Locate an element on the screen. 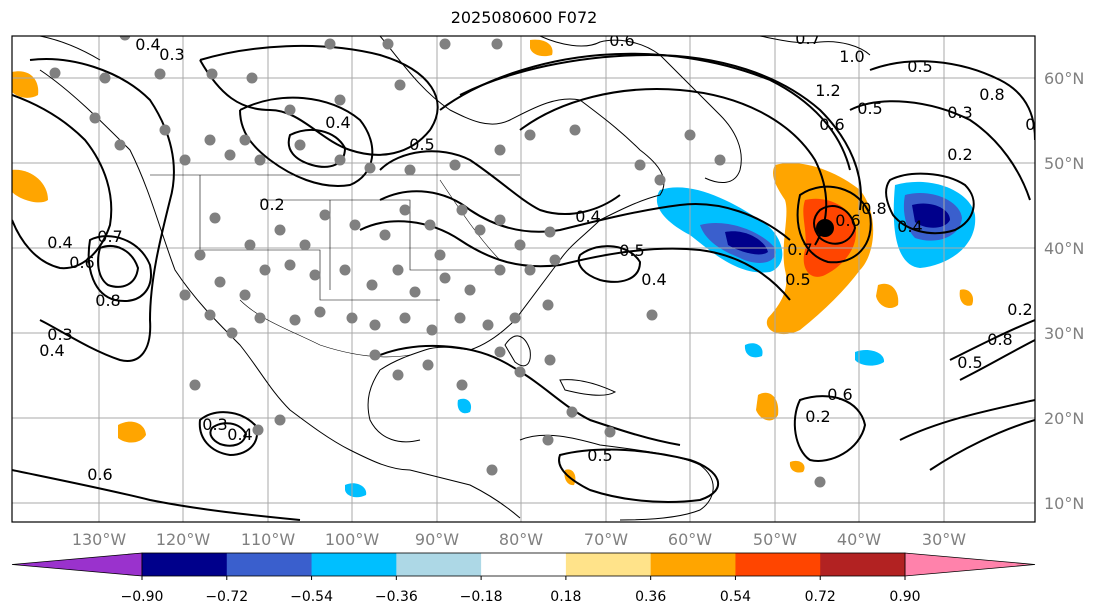 Image resolution: width=1105 pixels, height=615 pixels. colorbar-tick-label: −0.54 is located at coordinates (311, 597).